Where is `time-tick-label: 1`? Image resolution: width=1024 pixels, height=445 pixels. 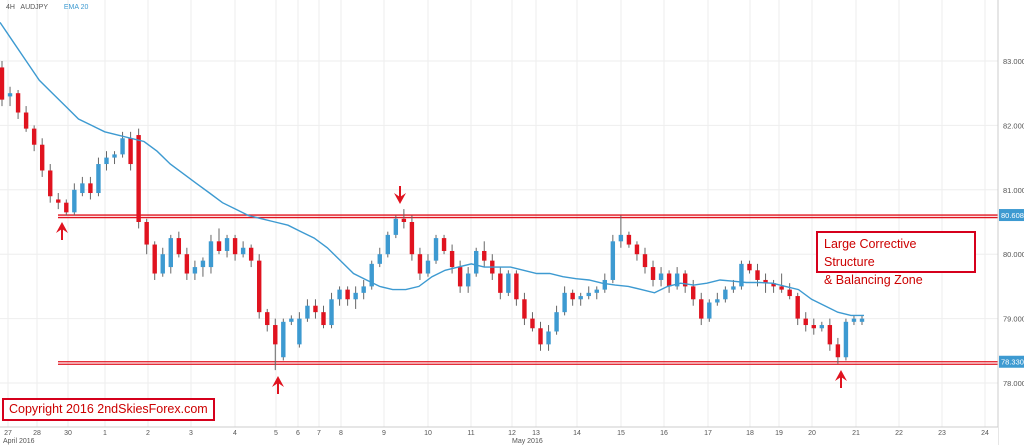 time-tick-label: 1 is located at coordinates (105, 433).